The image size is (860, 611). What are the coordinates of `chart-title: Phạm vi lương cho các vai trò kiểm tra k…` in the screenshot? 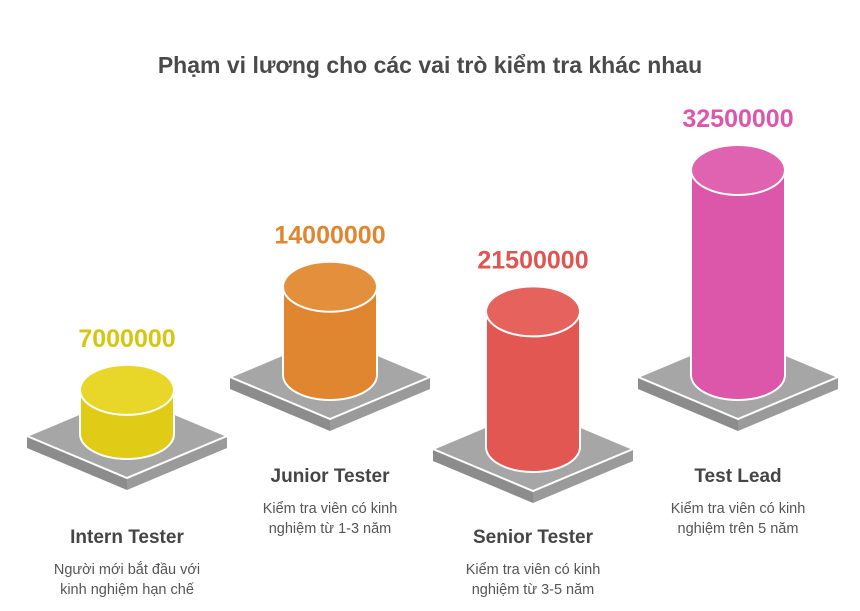 It's located at (430, 65).